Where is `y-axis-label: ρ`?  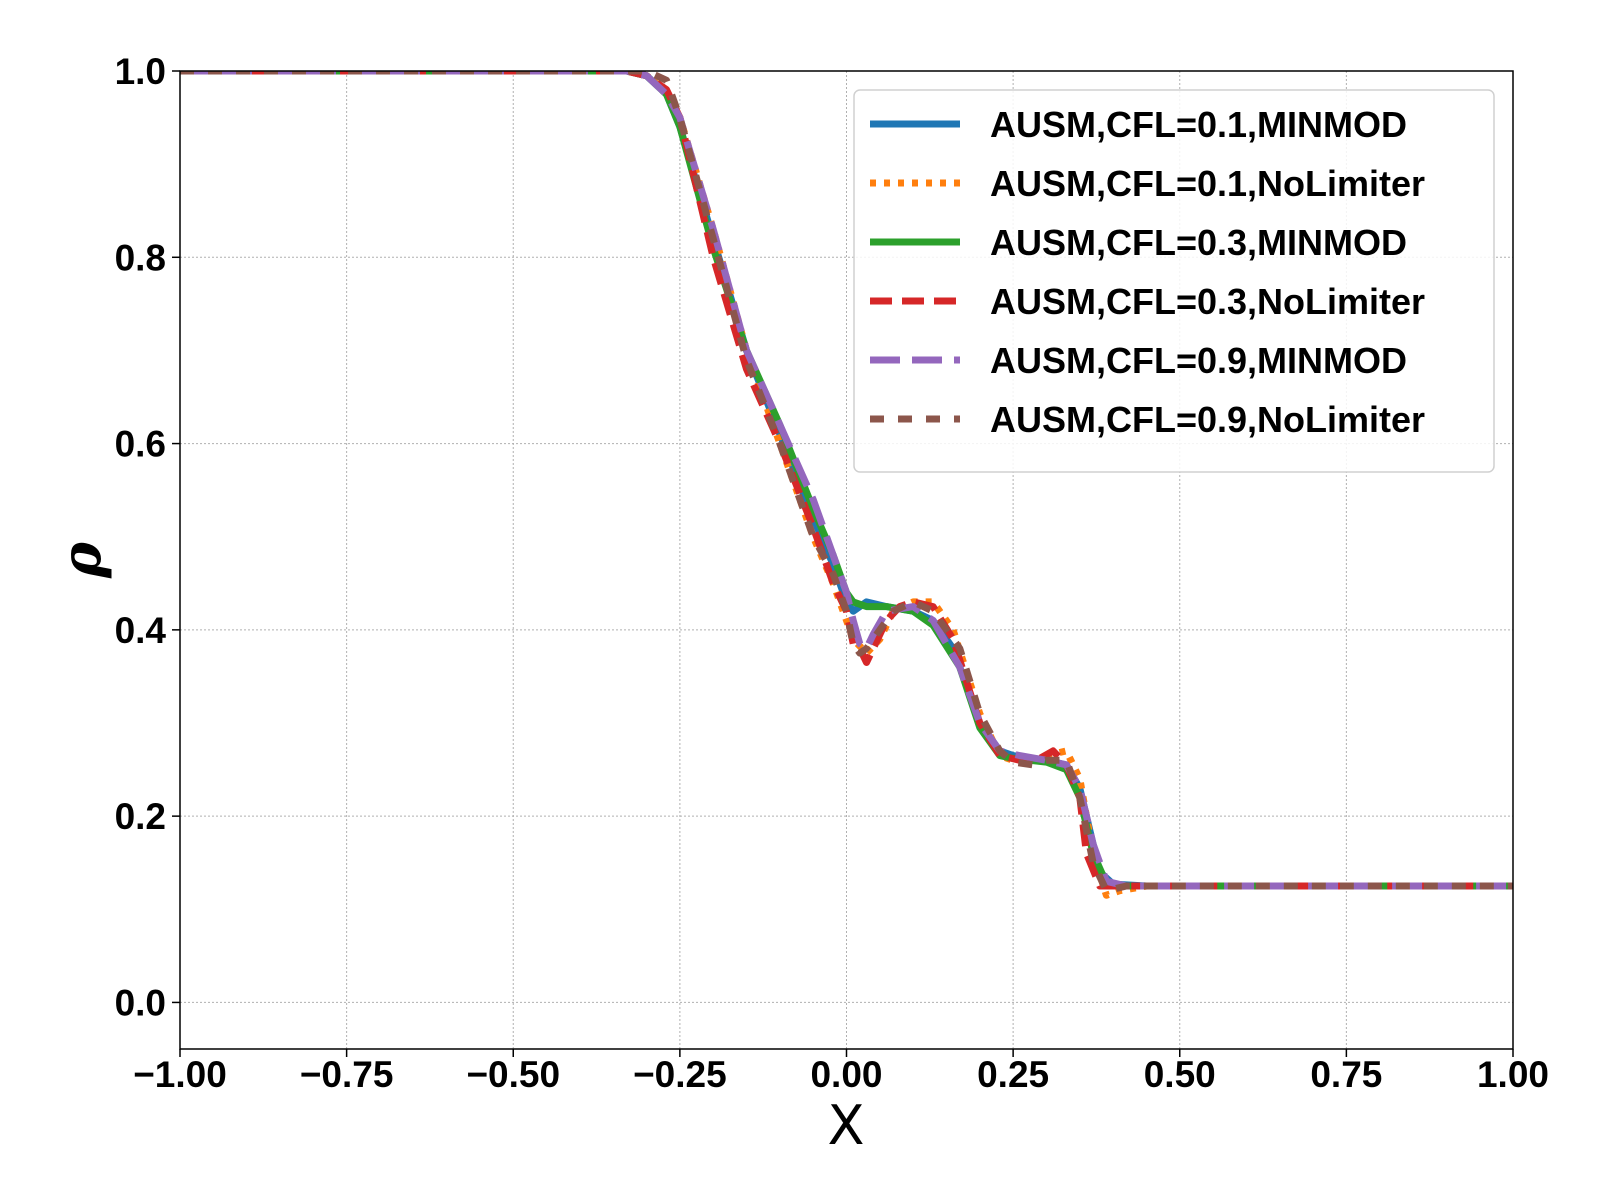
y-axis-label: ρ is located at coordinates (81, 560).